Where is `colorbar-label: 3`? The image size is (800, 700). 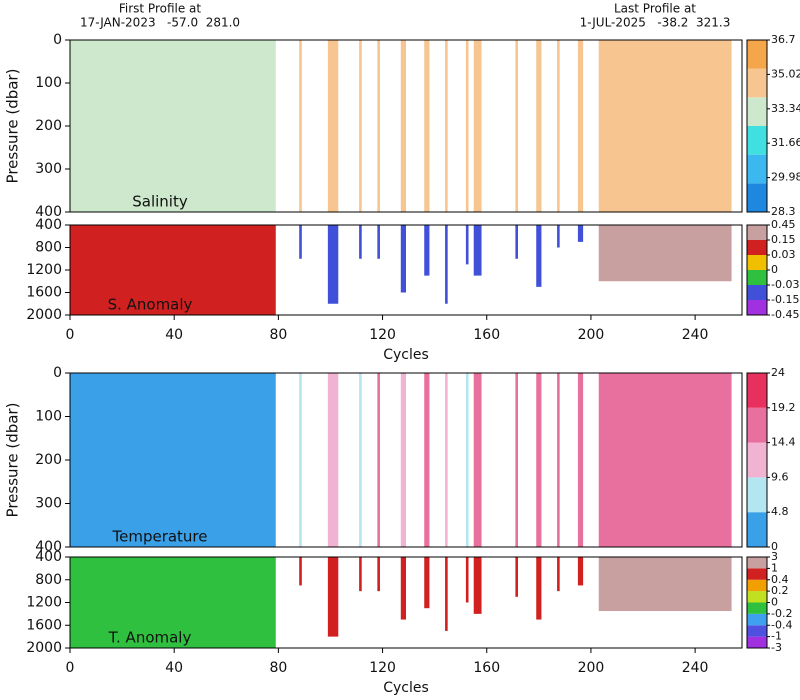 colorbar-label: 3 is located at coordinates (774, 556).